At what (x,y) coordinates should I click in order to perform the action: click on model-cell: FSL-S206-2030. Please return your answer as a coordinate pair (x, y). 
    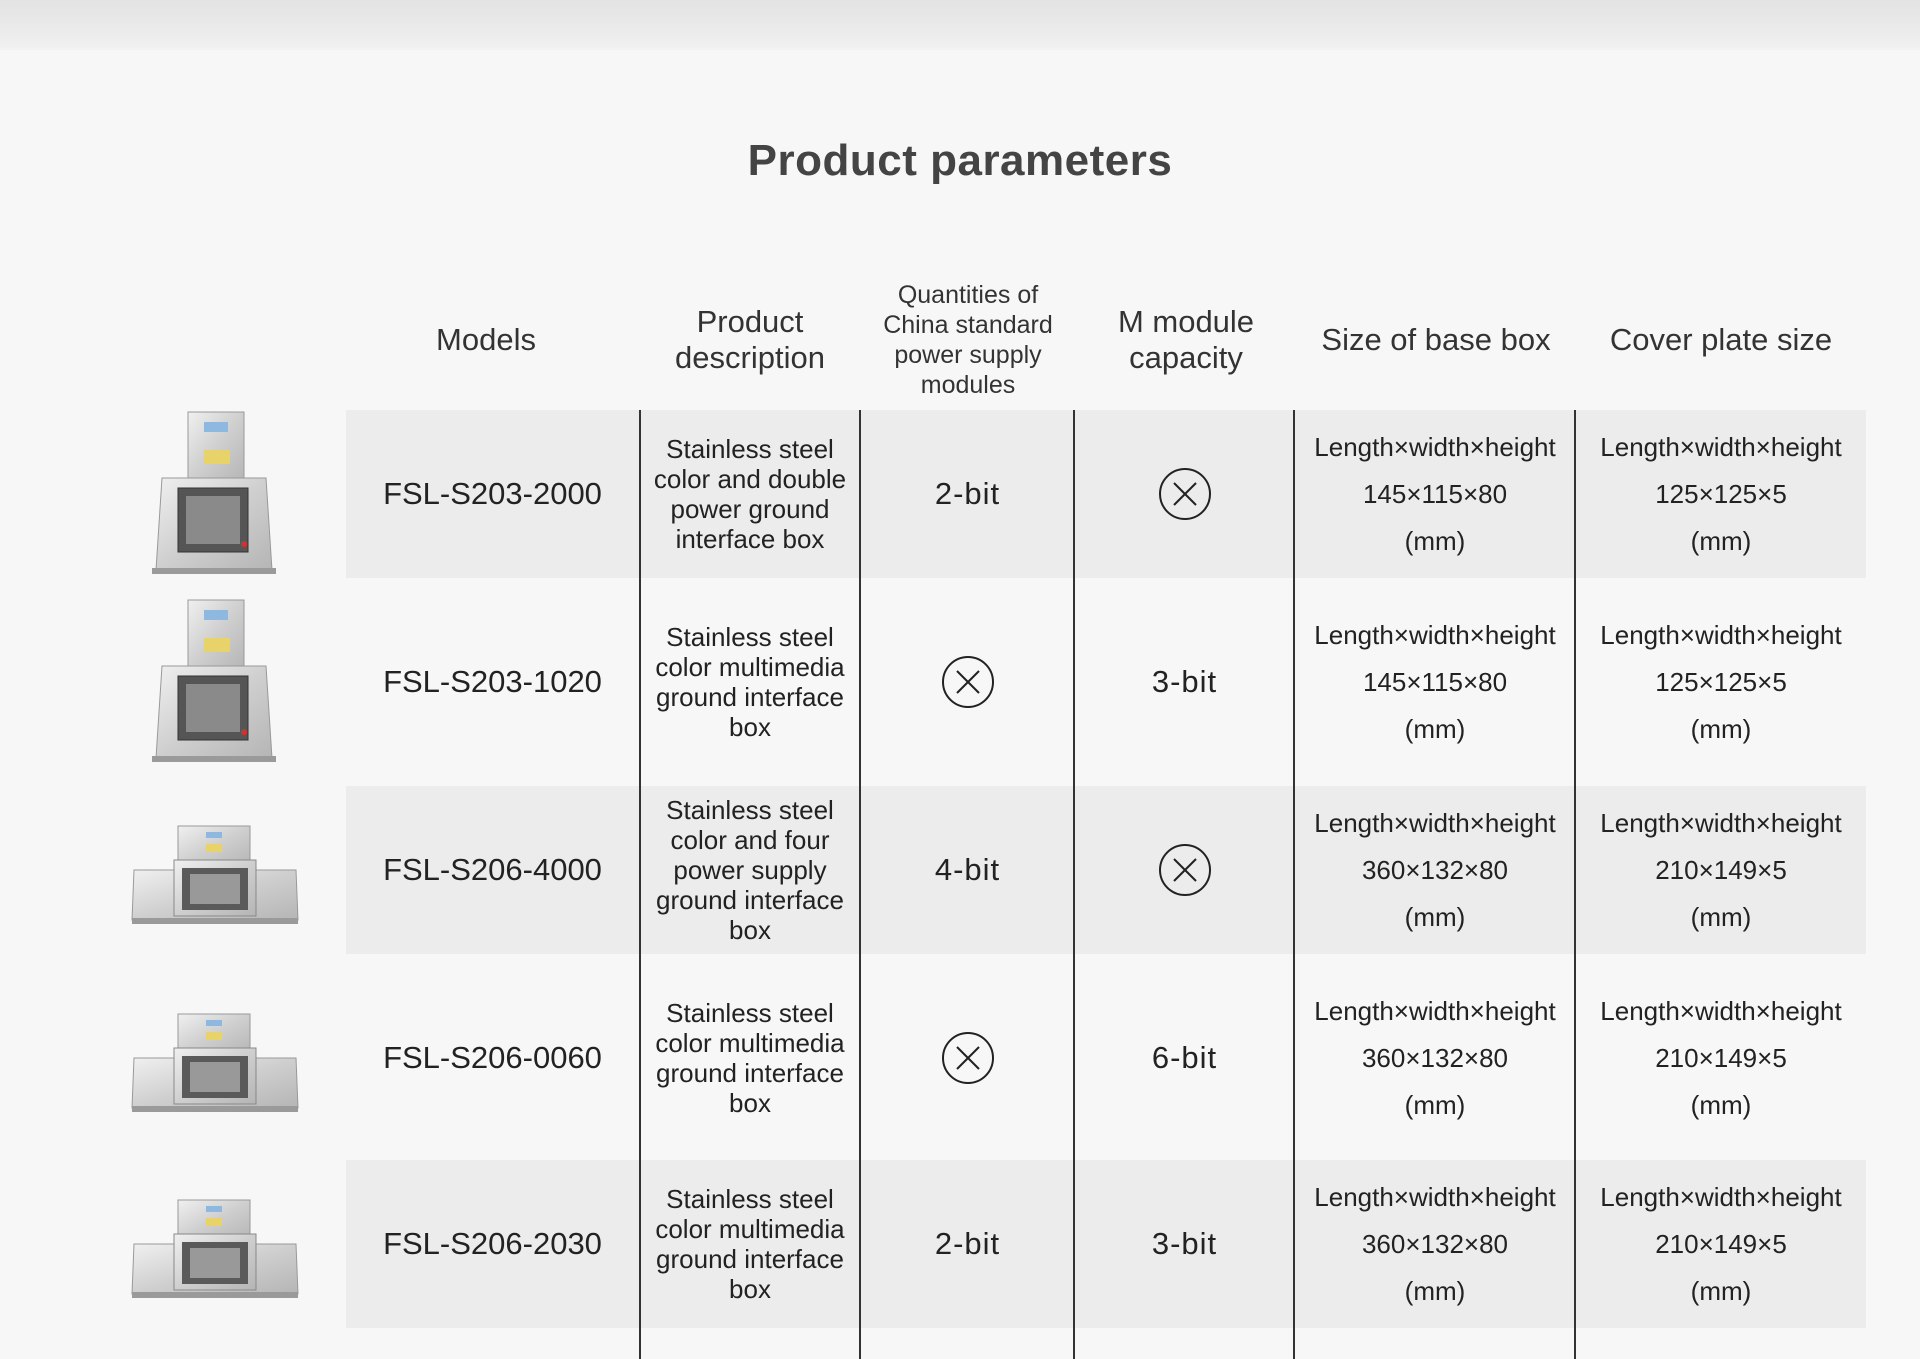
    Looking at the image, I should click on (492, 1243).